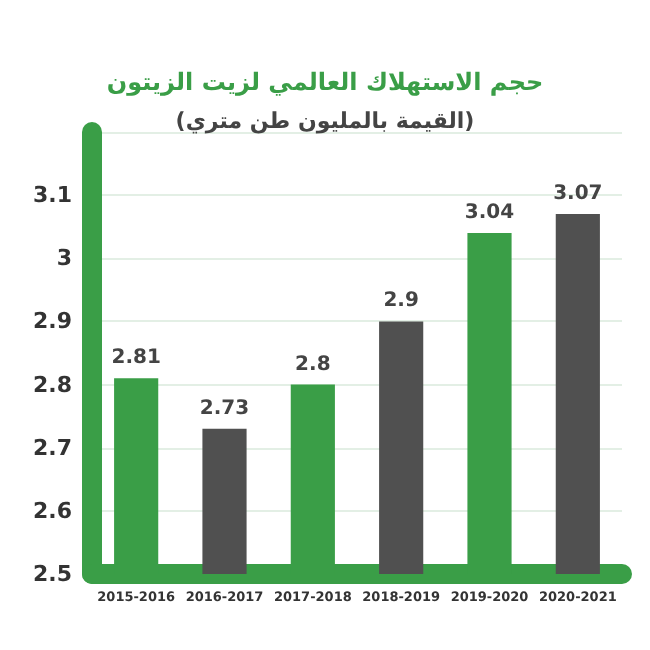 This screenshot has height=650, width=650. Describe the element at coordinates (52, 195) in the screenshot. I see `y-tick-label: 3.1` at that location.